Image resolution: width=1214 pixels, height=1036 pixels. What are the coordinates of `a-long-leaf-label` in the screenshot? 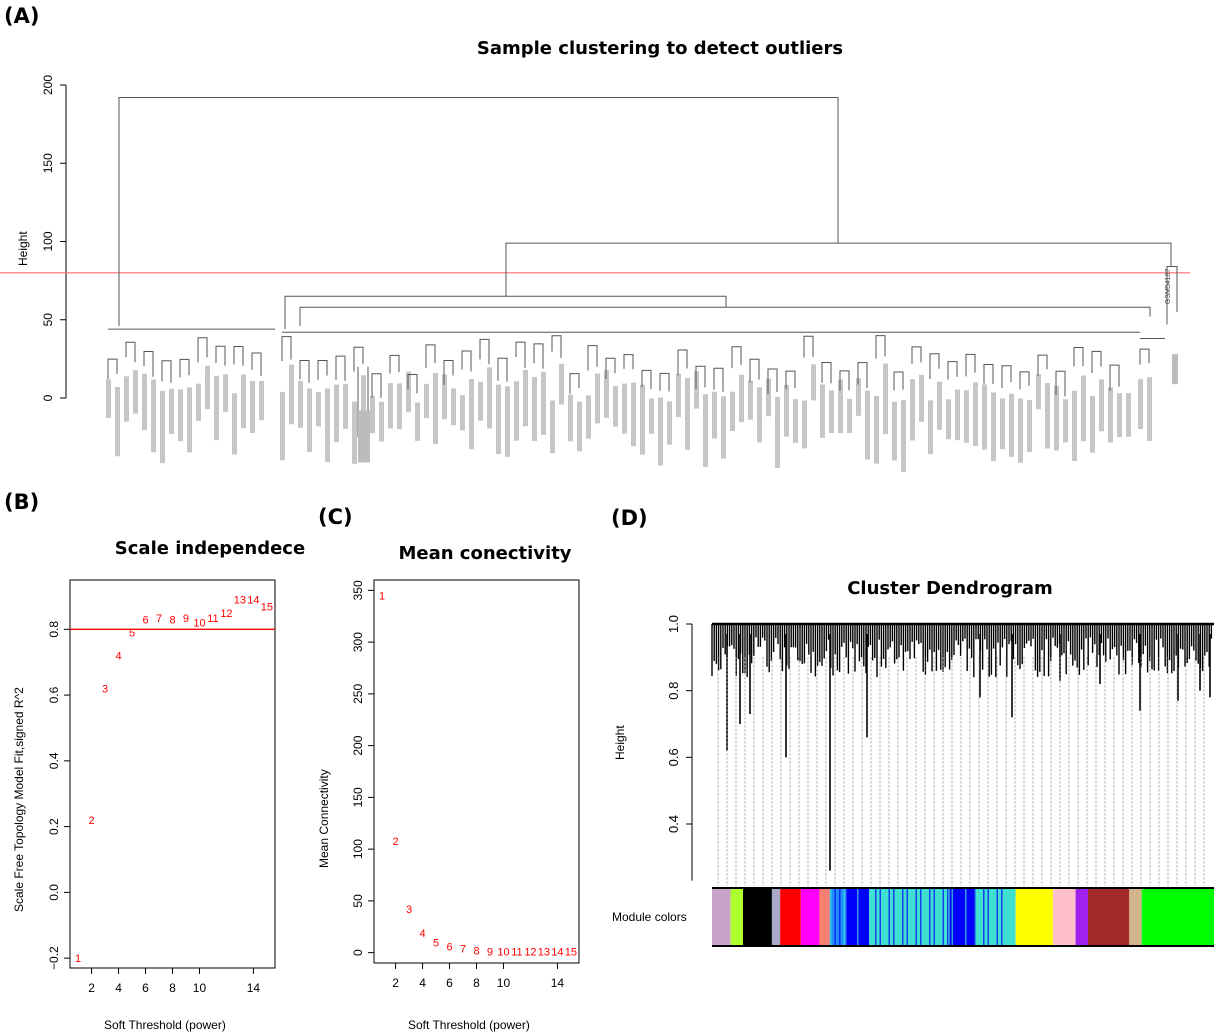 It's located at (364, 436).